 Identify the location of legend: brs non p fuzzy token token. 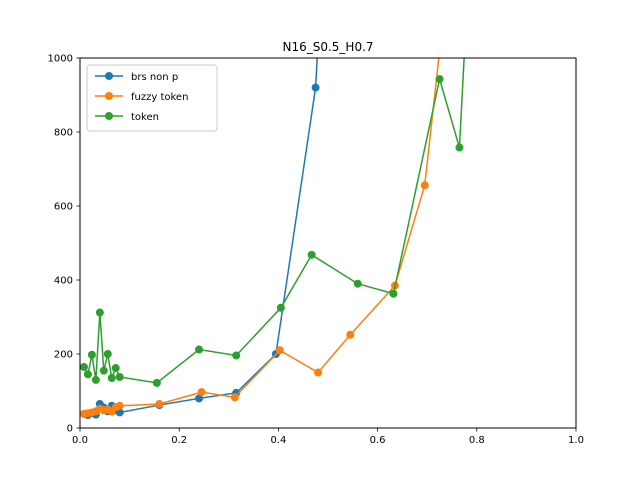
(152, 98).